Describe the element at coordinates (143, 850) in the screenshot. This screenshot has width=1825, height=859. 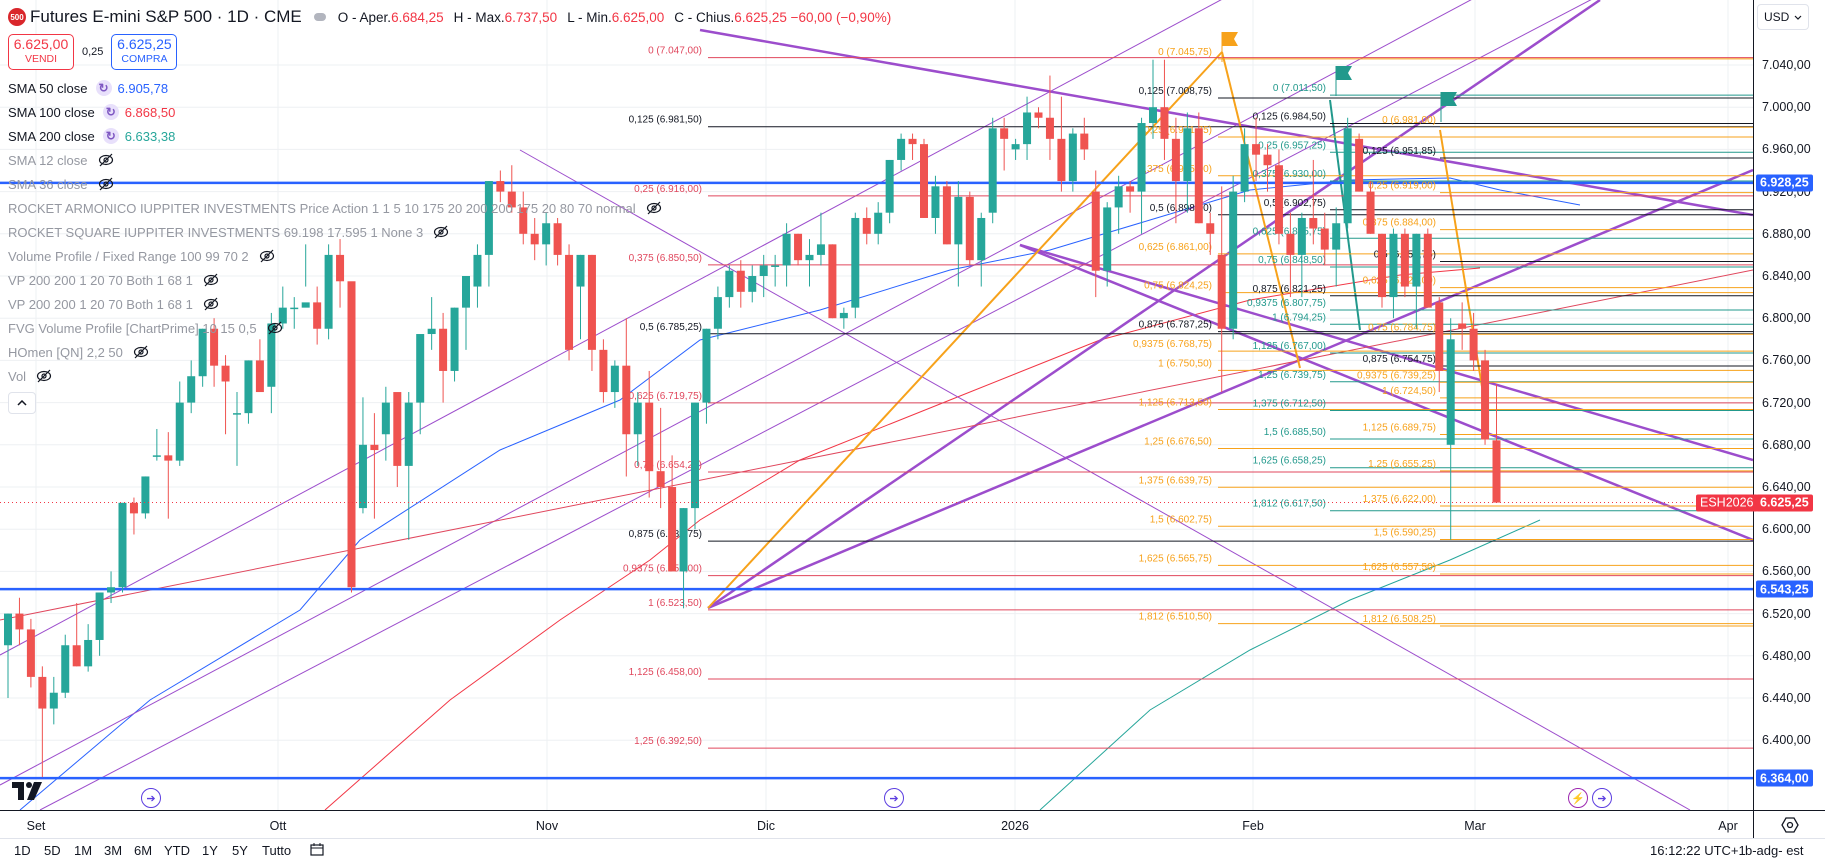
I see `range-button-6m: 6M` at that location.